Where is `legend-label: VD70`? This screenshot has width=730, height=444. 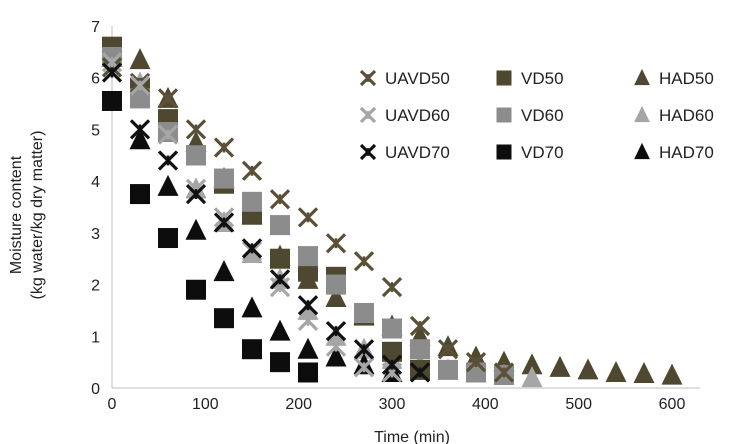 legend-label: VD70 is located at coordinates (542, 152).